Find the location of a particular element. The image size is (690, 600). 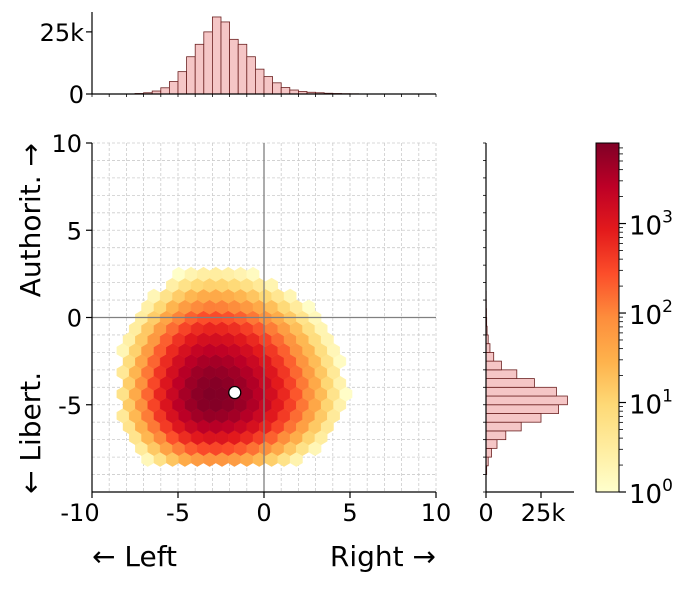

colorbar-tick-label: 10¹ is located at coordinates (651, 404).